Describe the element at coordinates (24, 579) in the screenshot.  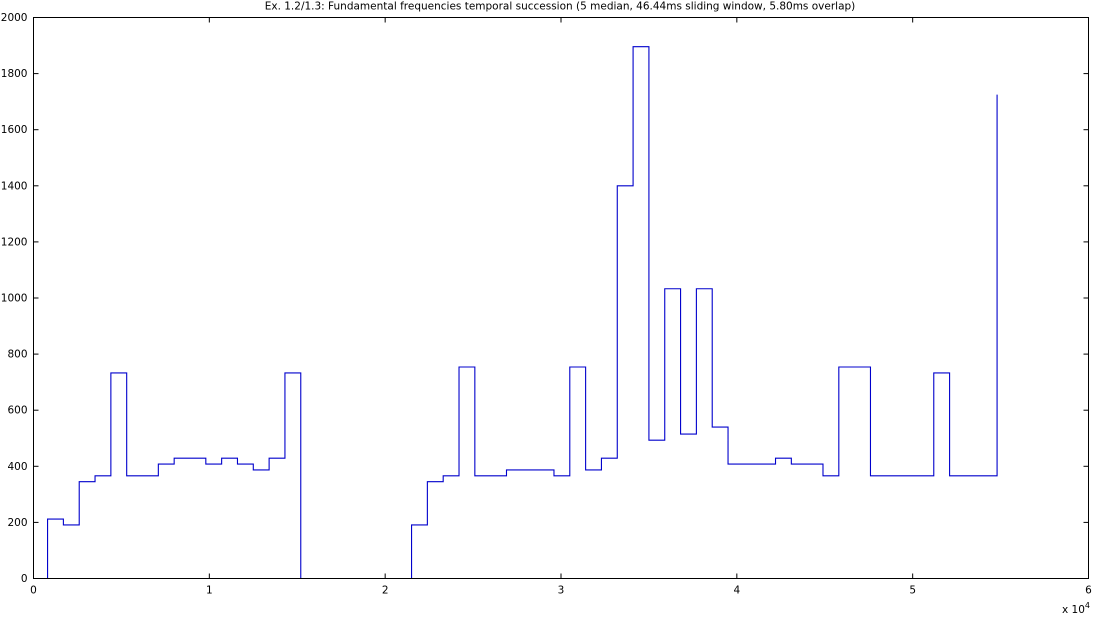
I see `y-tick-label: 0` at that location.